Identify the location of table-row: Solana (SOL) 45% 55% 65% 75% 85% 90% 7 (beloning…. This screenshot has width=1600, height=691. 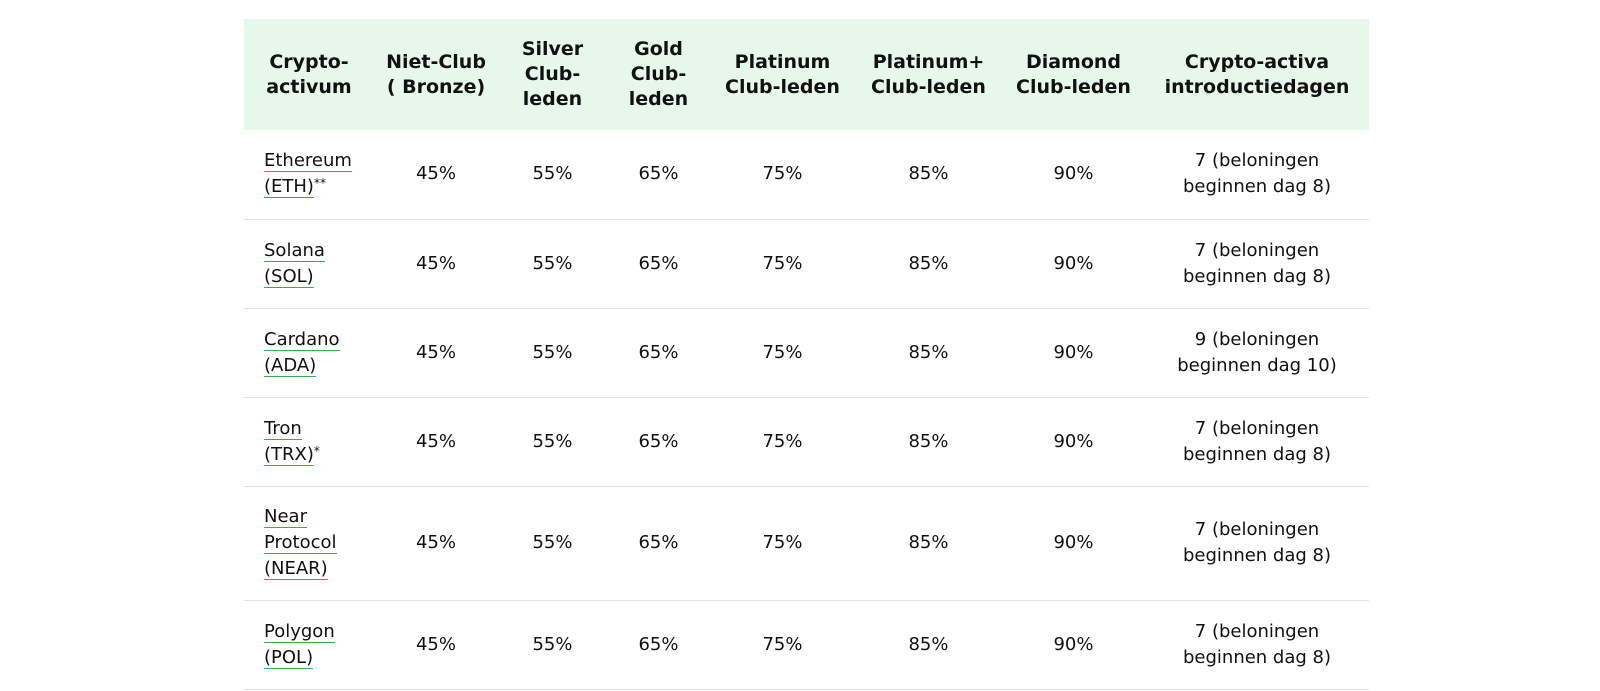
(806, 263).